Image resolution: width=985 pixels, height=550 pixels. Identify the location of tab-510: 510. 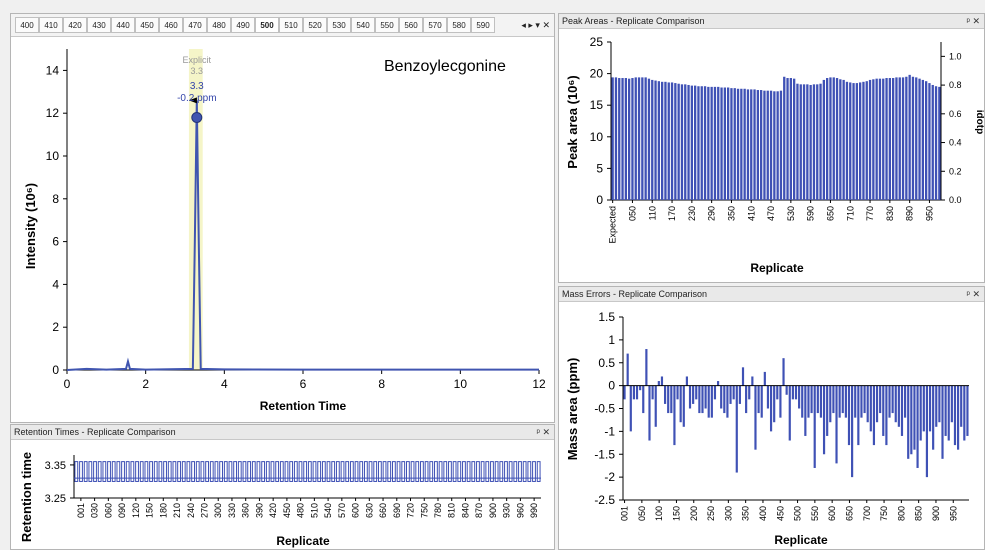
(291, 25).